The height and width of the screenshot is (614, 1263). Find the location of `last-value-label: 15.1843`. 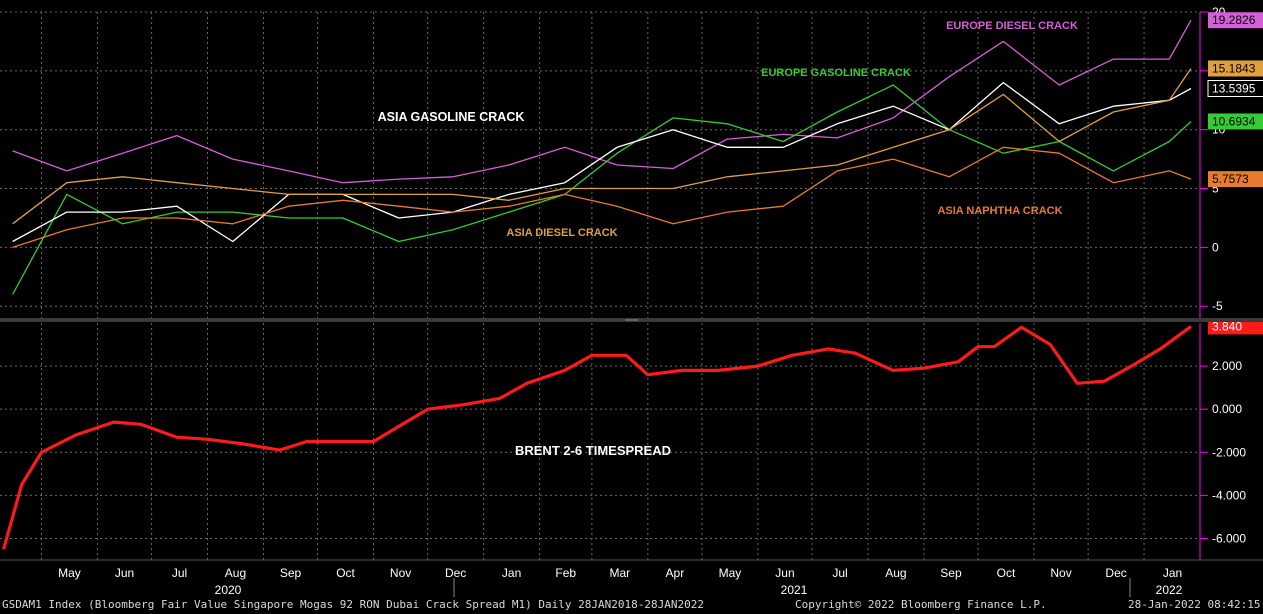

last-value-label: 15.1843 is located at coordinates (1234, 68).